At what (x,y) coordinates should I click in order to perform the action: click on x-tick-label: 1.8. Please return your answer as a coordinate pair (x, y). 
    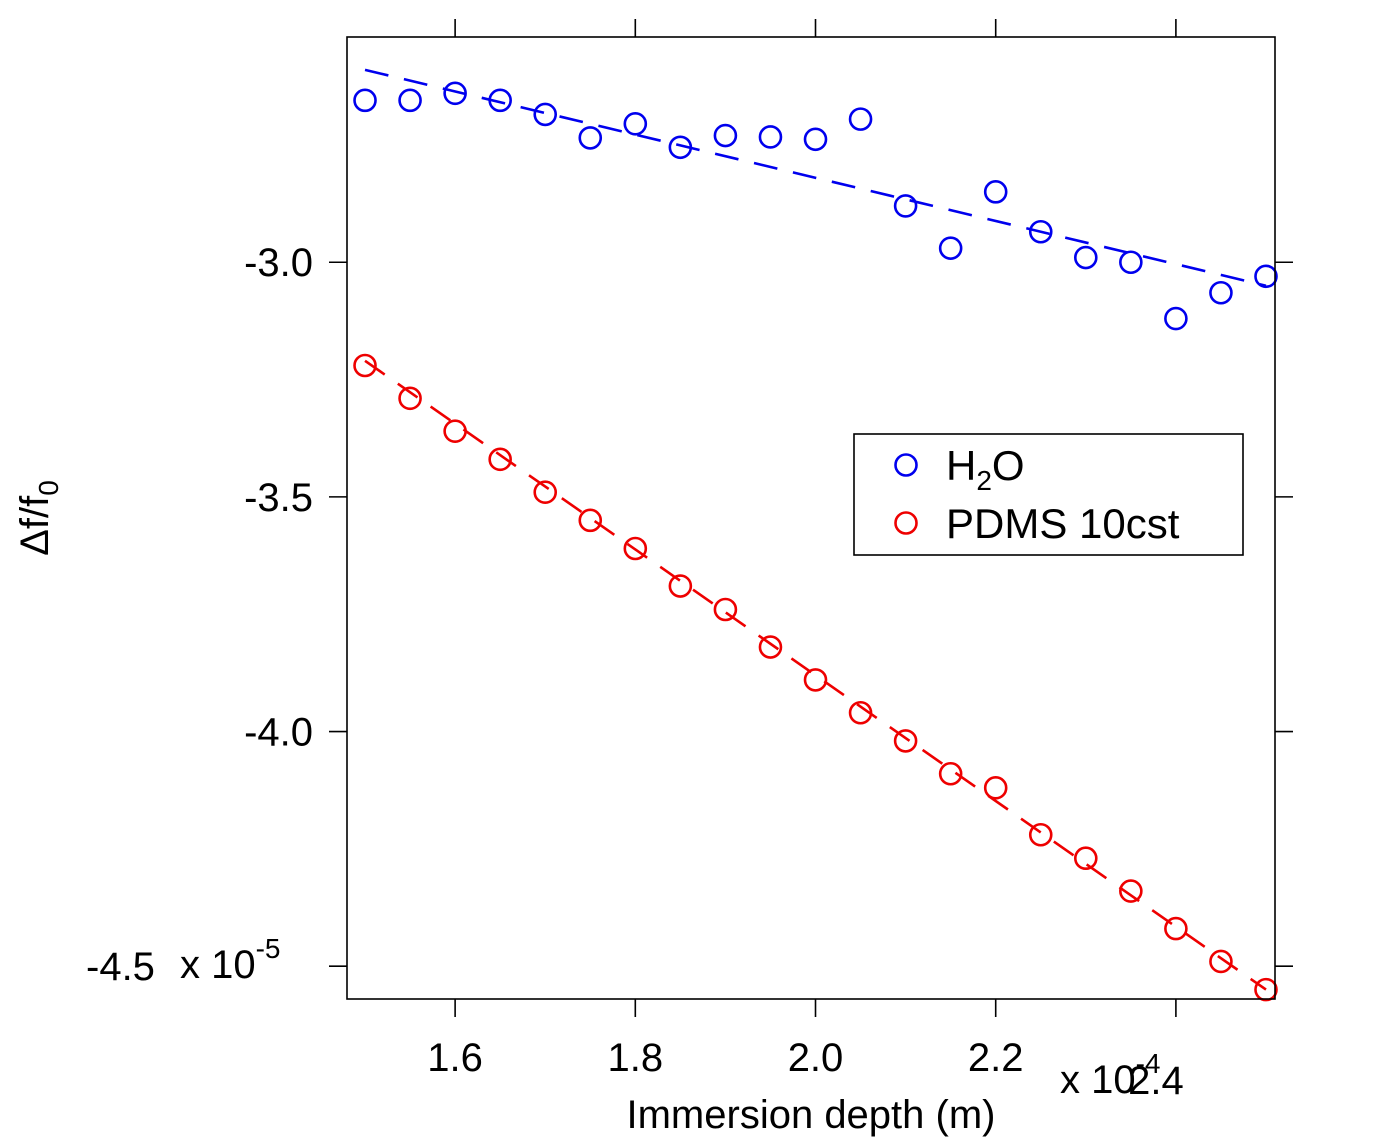
    Looking at the image, I should click on (636, 1058).